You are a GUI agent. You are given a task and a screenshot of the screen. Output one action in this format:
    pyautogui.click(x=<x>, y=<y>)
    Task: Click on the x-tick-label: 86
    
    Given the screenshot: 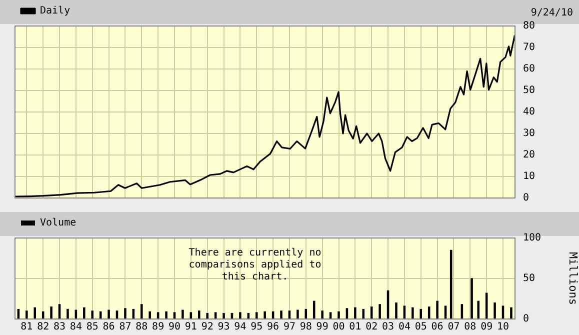 What is the action you would take?
    pyautogui.click(x=108, y=327)
    